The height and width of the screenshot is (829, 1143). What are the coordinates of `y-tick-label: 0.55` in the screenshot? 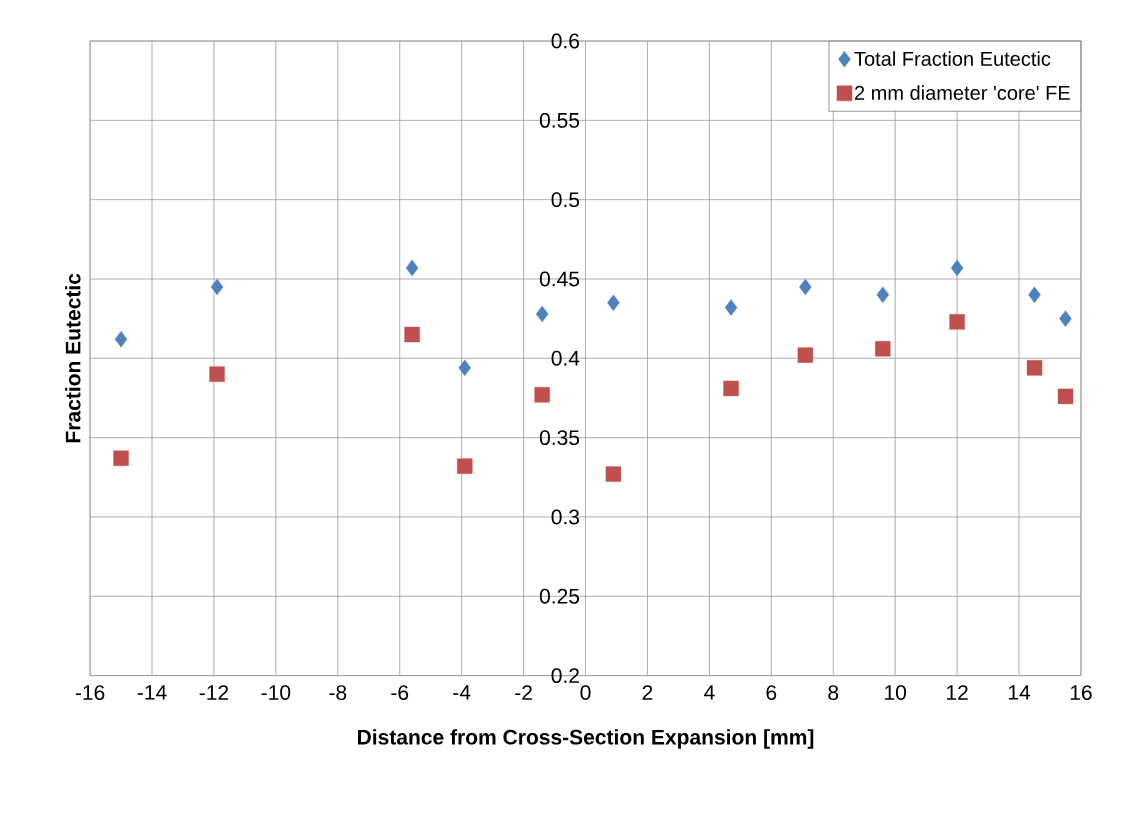 It's located at (559, 120).